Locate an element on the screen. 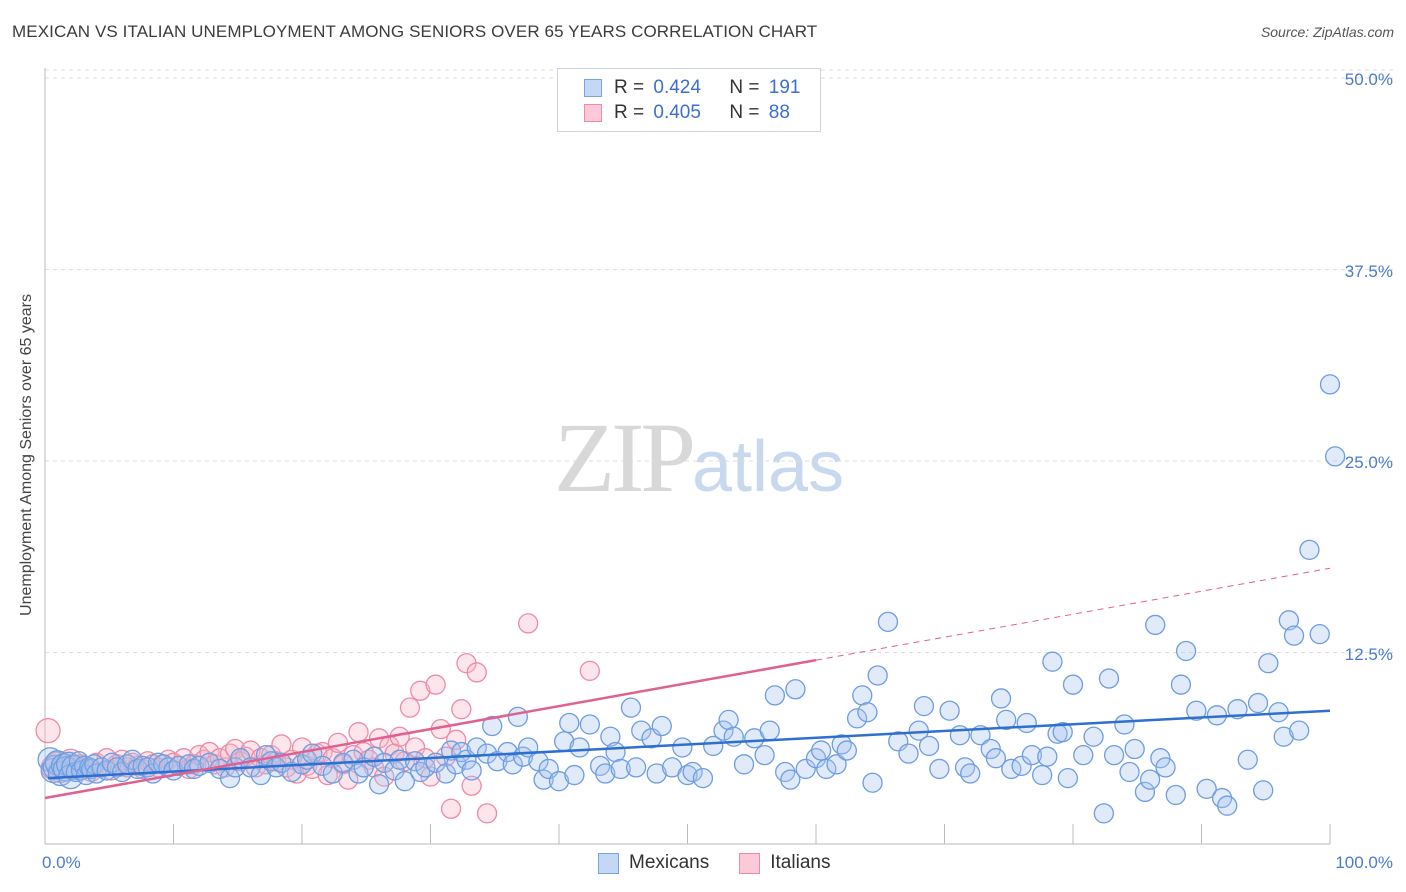  watermark: ZIPatlas is located at coordinates (699, 457).